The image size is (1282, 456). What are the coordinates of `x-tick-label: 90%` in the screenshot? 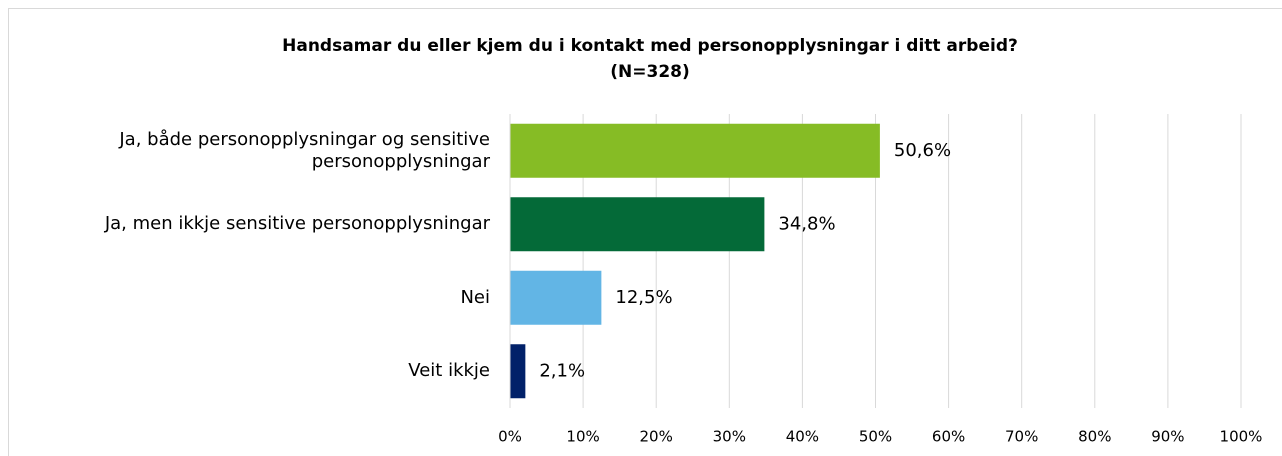 It's located at (1167, 437).